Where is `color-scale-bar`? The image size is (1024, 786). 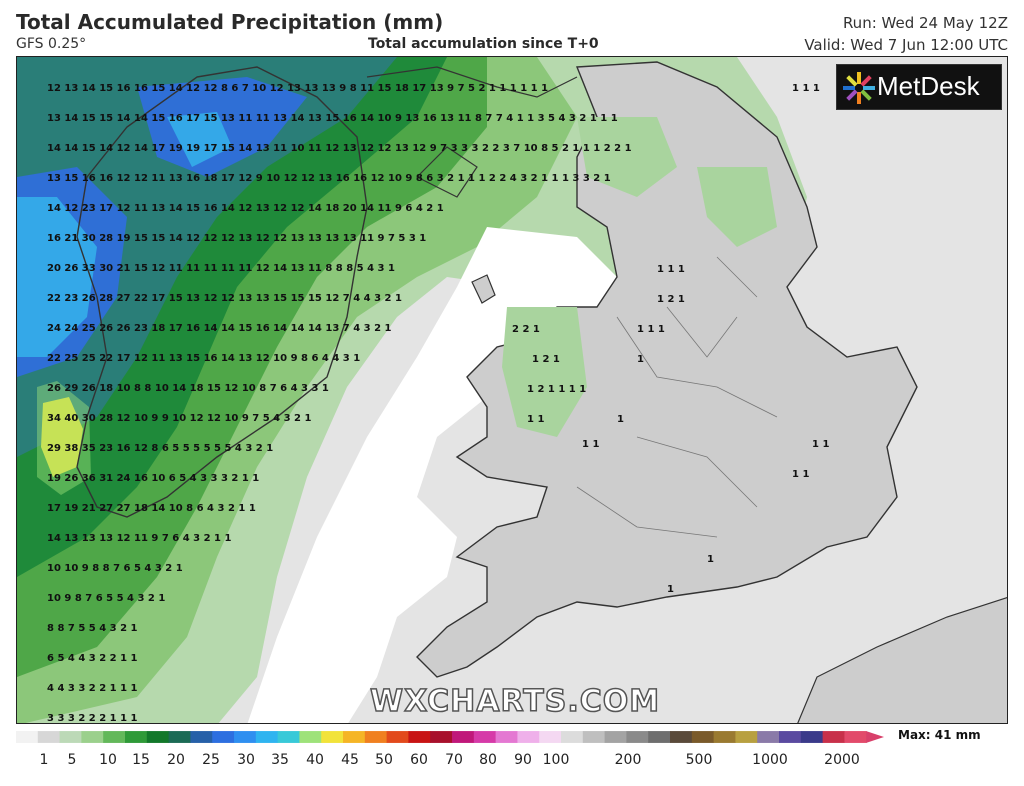
color-scale-bar is located at coordinates (450, 737).